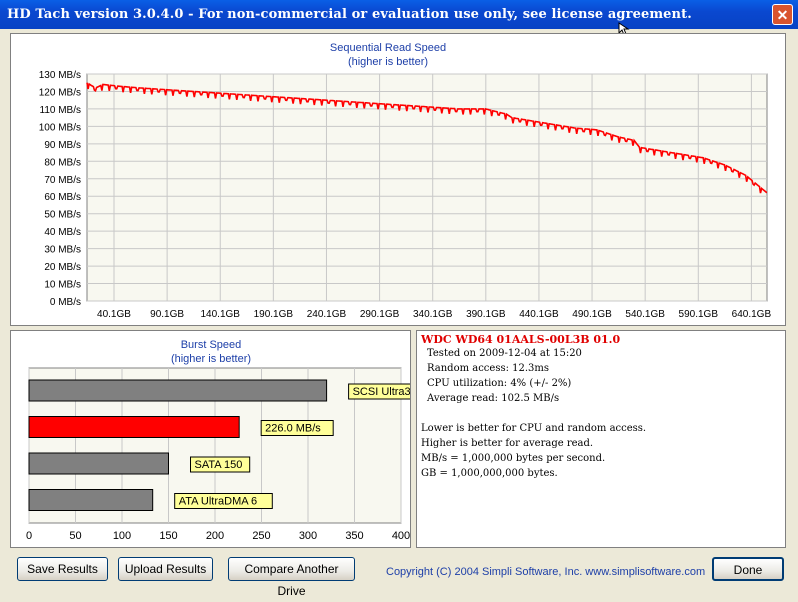  Describe the element at coordinates (354, 536) in the screenshot. I see `burst-x-tick-label: 350` at that location.